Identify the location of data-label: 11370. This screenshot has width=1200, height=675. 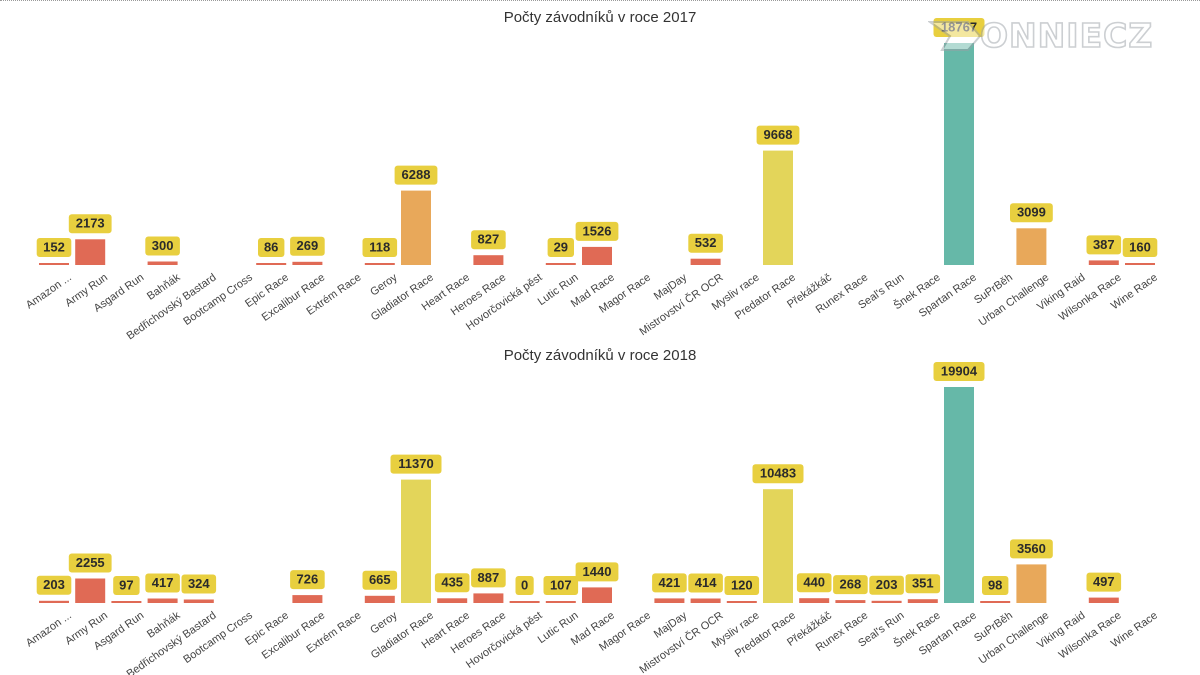
(415, 463).